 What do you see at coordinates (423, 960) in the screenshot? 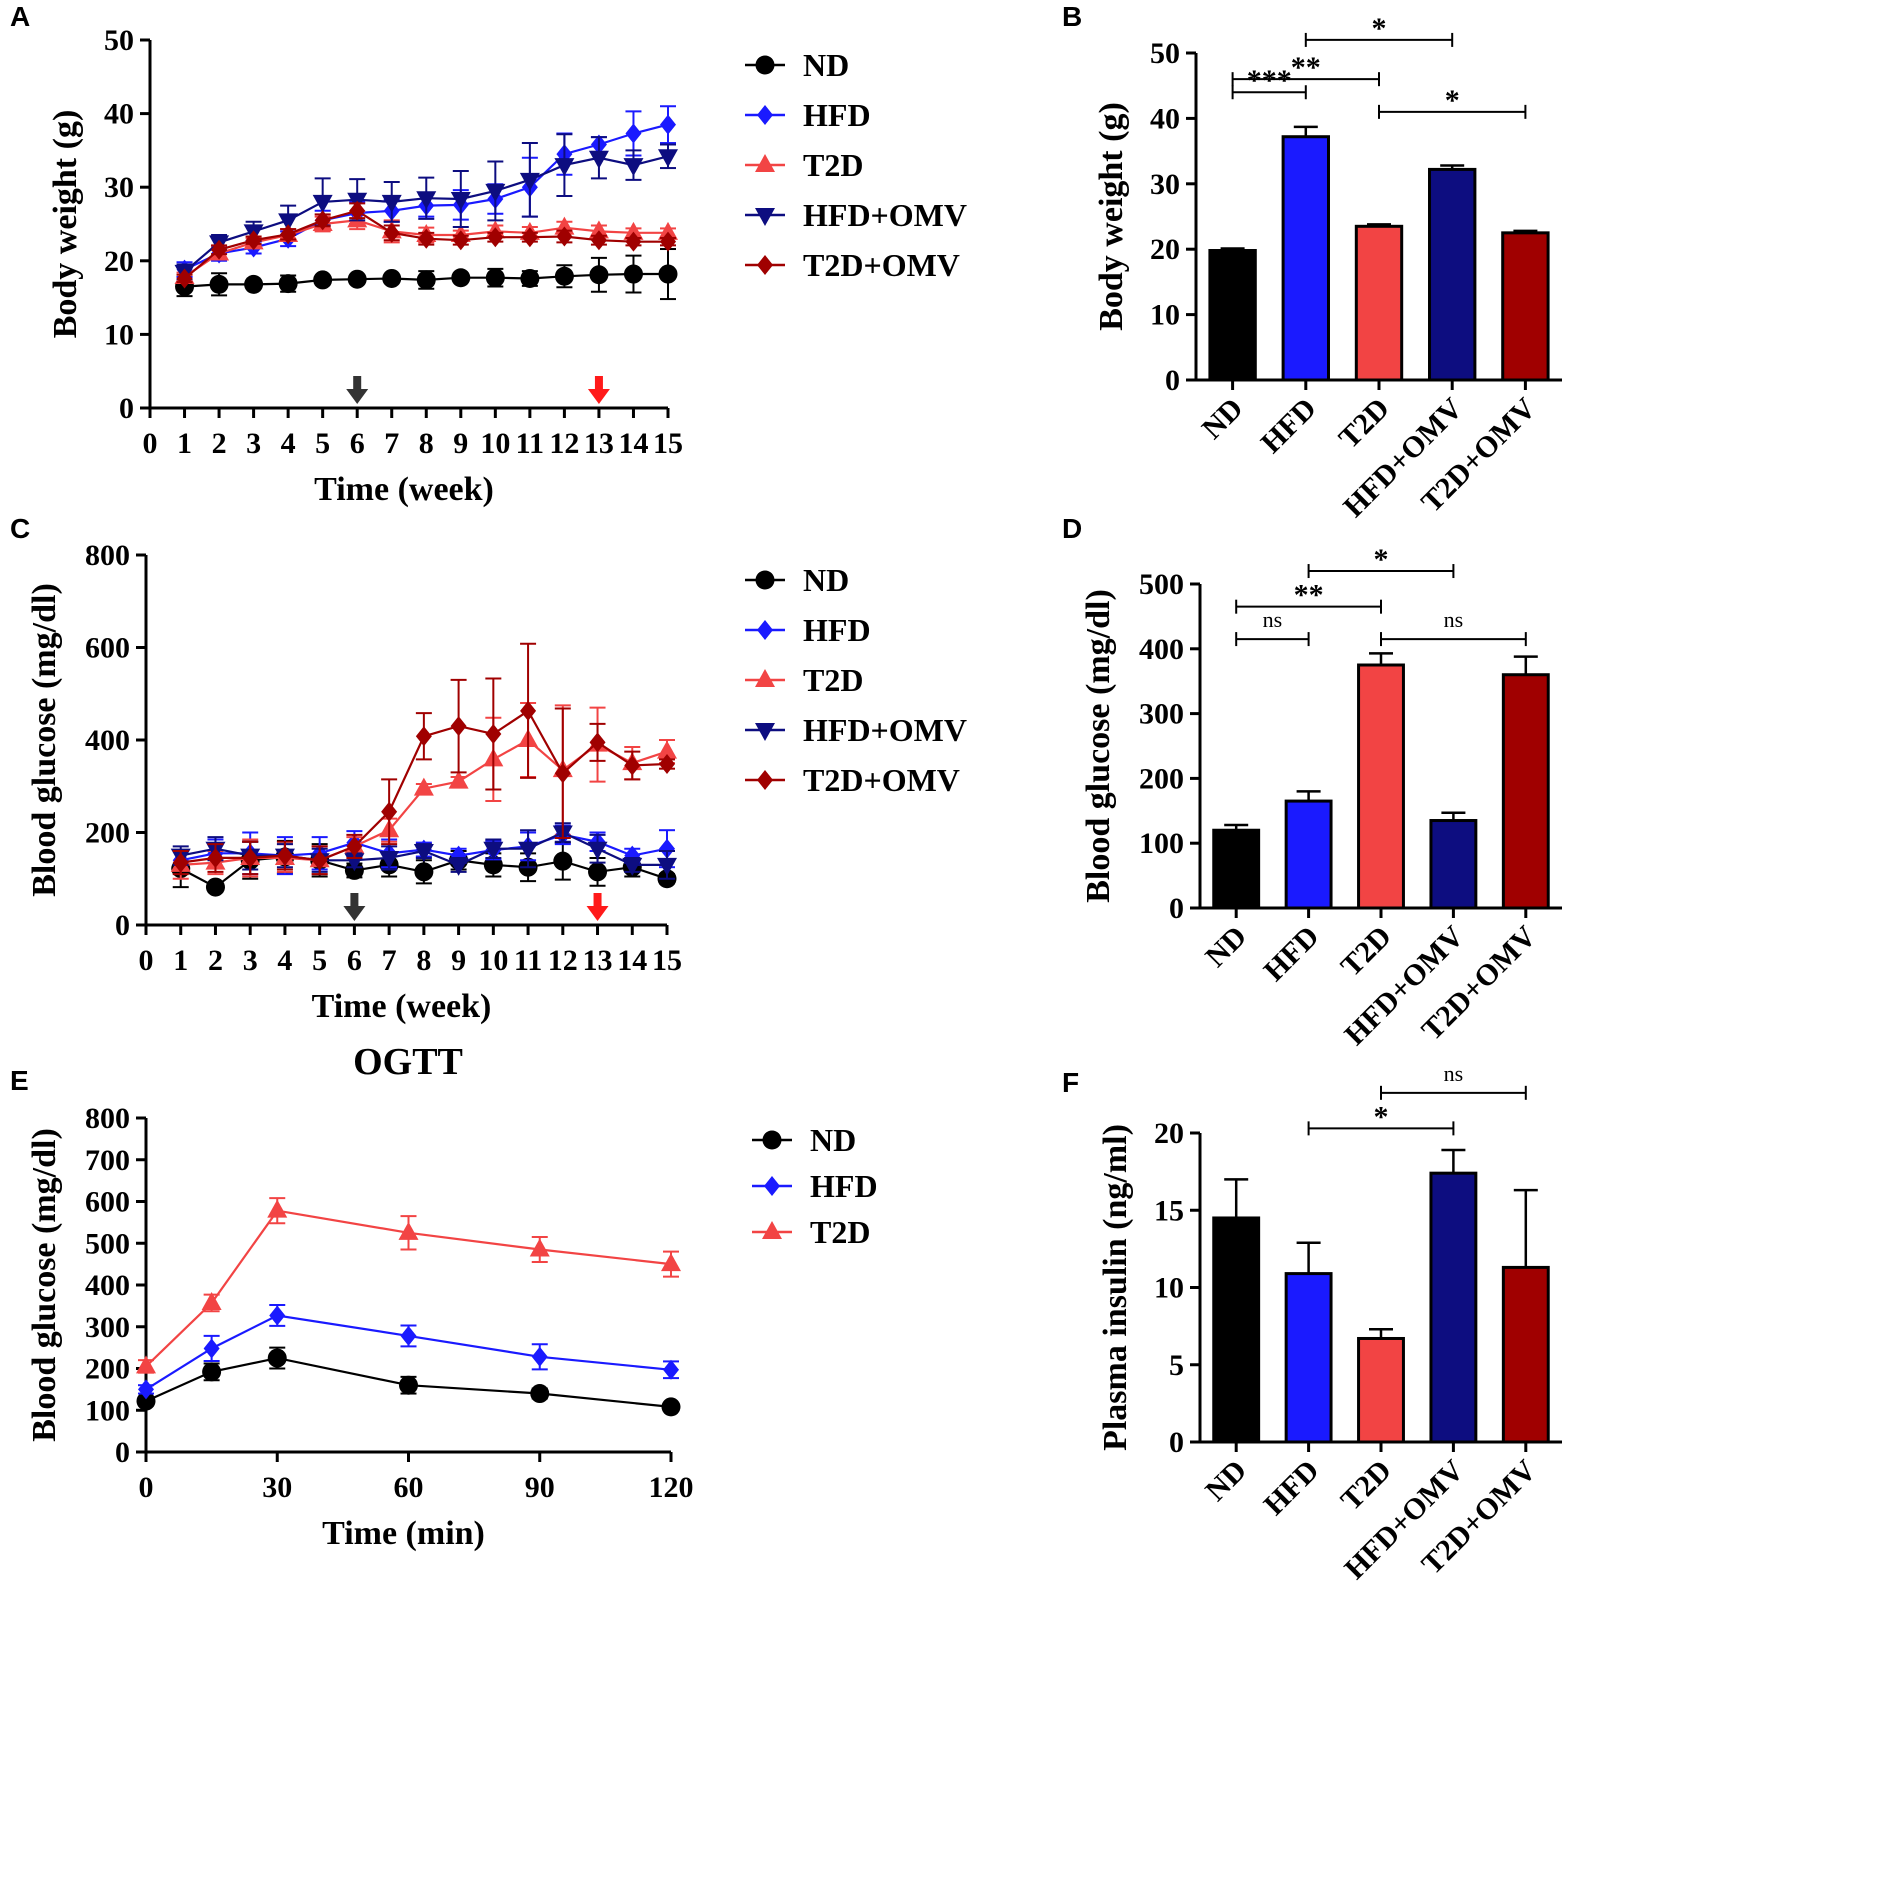
I see `x-tick-label: 8` at bounding box center [423, 960].